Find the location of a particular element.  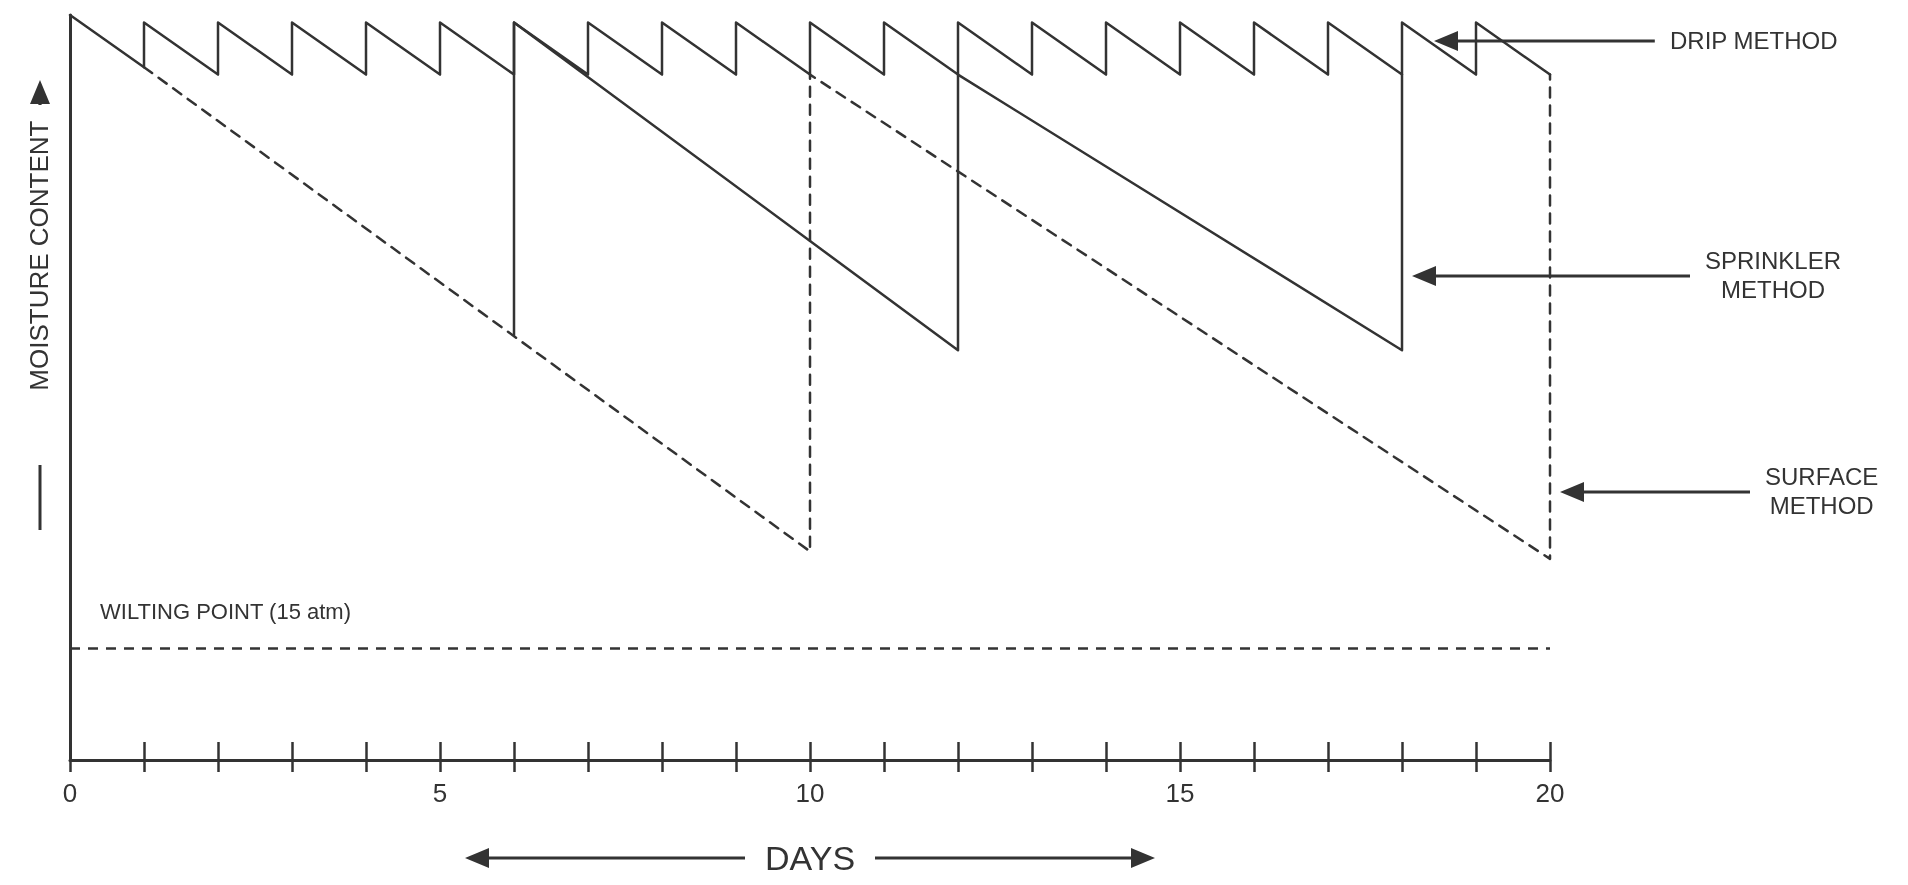

text: DRIP METHOD is located at coordinates (1754, 41).